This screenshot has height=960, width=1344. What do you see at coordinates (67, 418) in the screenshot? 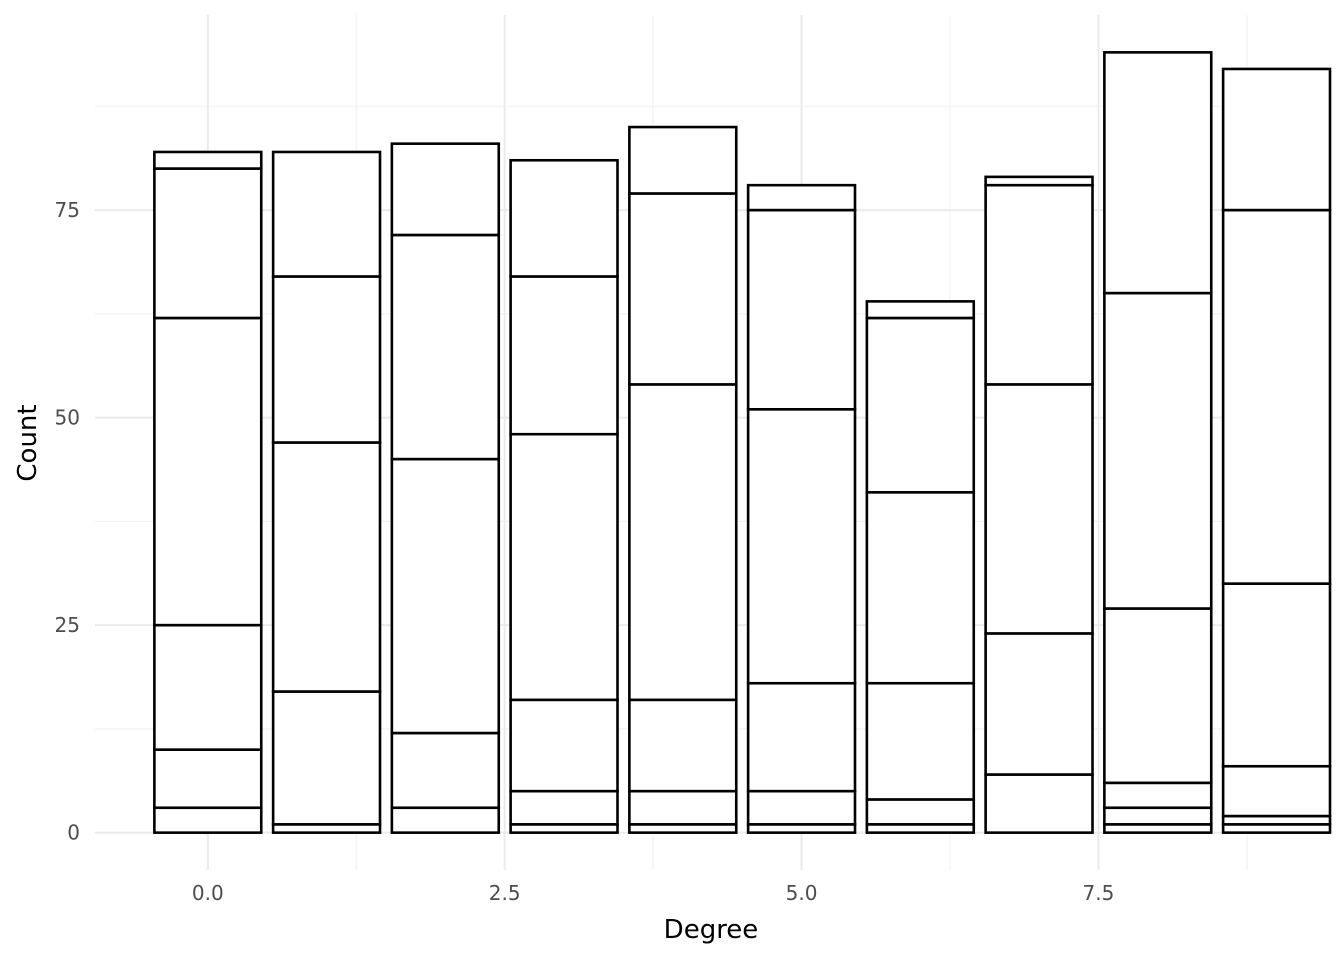
I see `y-tick-label: 50` at bounding box center [67, 418].